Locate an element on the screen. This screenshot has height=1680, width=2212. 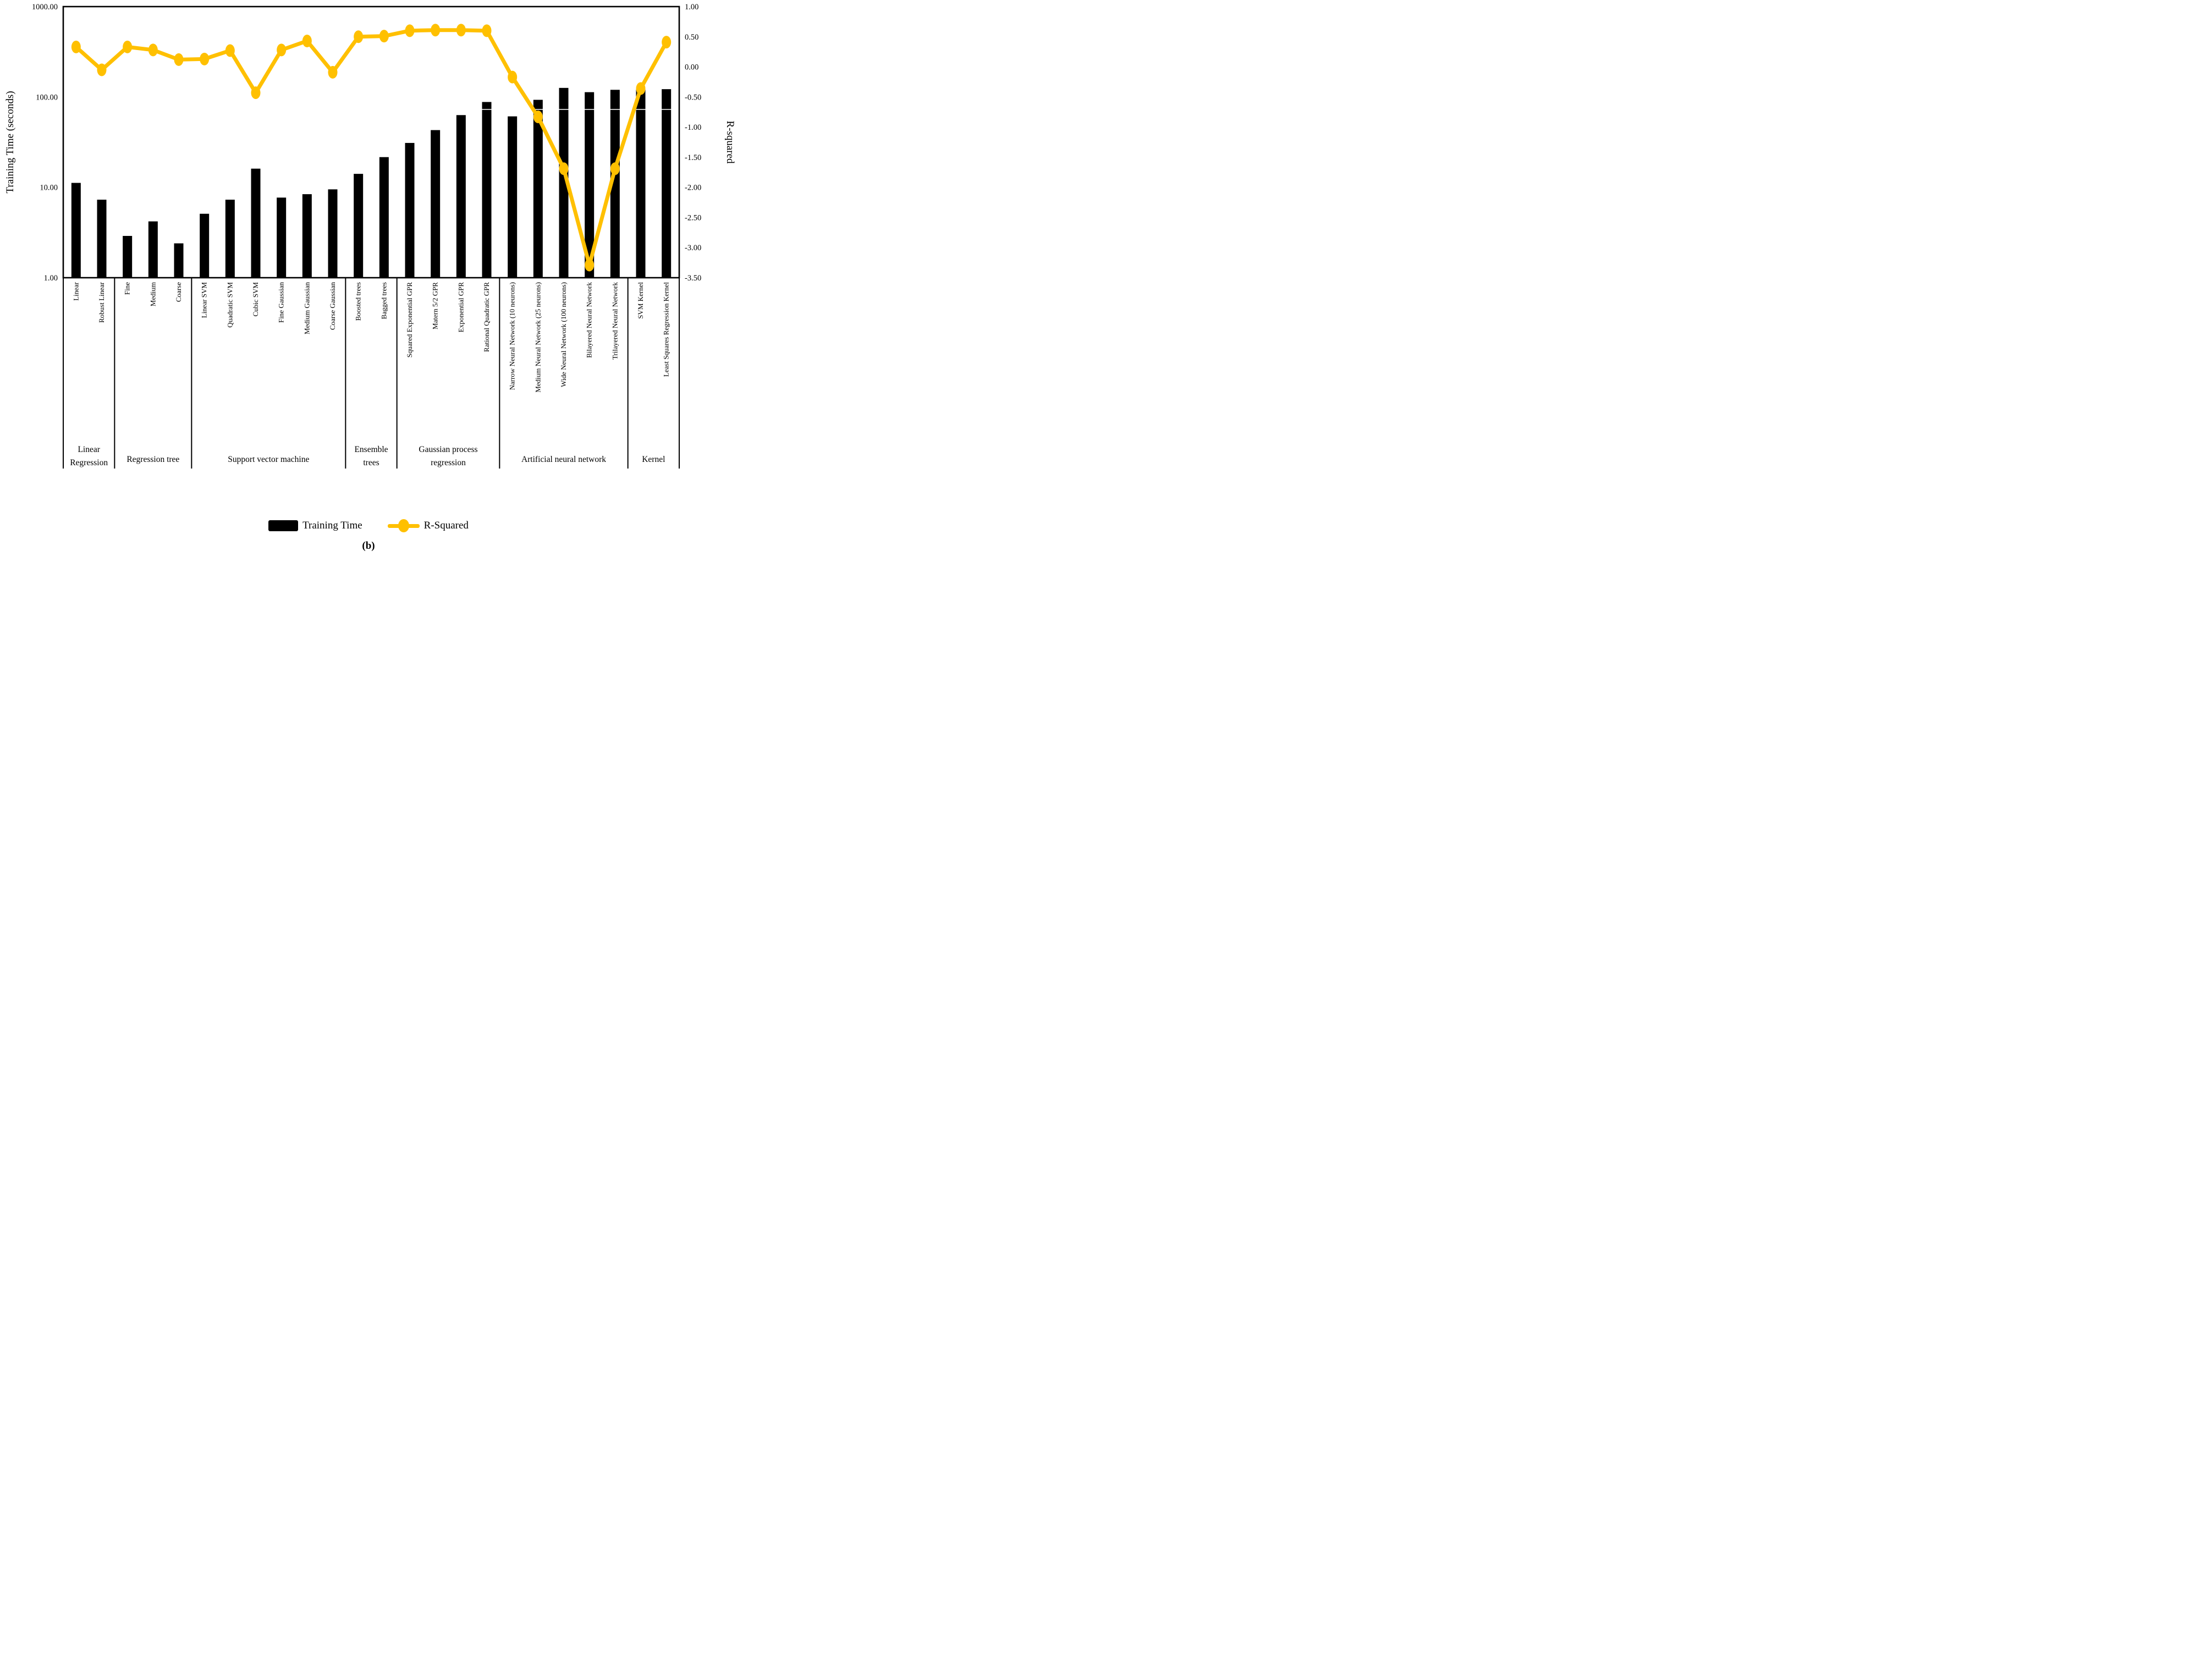
left-axis-title: Training Time (seconds) is located at coordinates (10, 142).